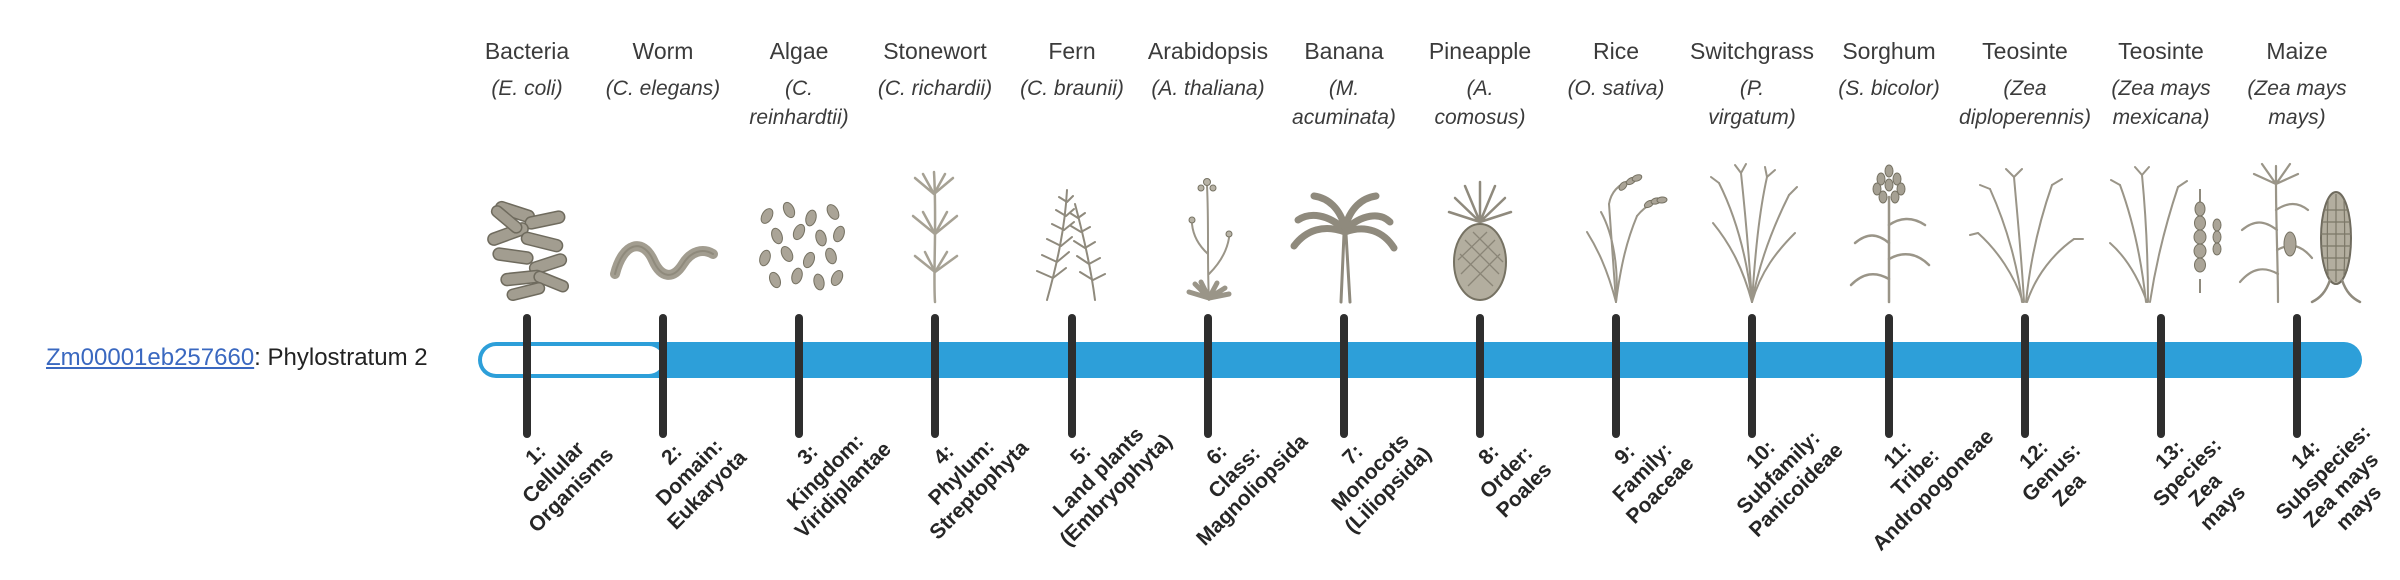  I want to click on banana-icon, so click(1344, 225).